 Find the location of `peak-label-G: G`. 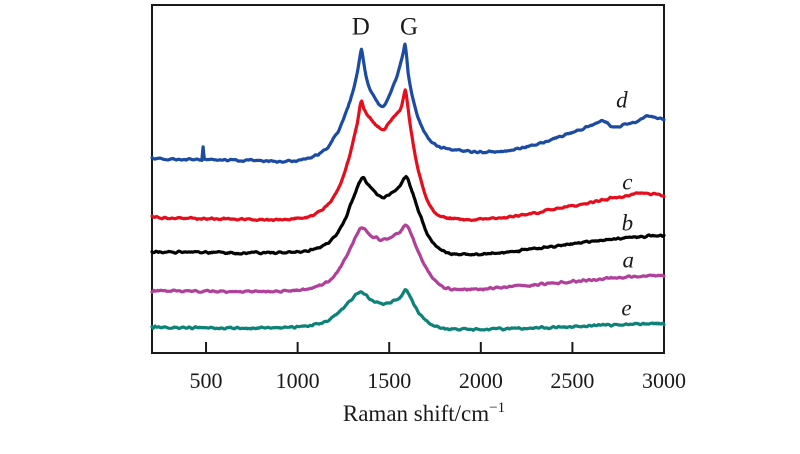

peak-label-G: G is located at coordinates (409, 26).